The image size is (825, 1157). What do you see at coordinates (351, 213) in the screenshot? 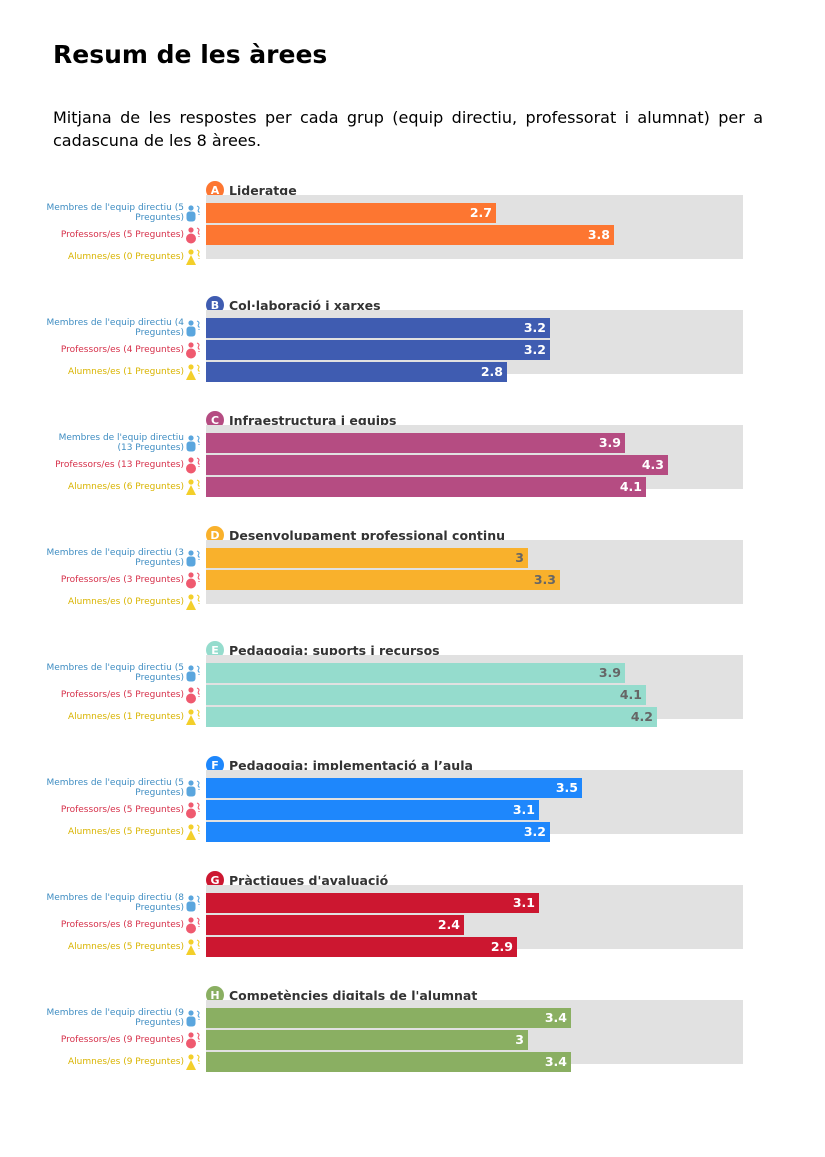
I see `bar-a-directiu: 2.7` at bounding box center [351, 213].